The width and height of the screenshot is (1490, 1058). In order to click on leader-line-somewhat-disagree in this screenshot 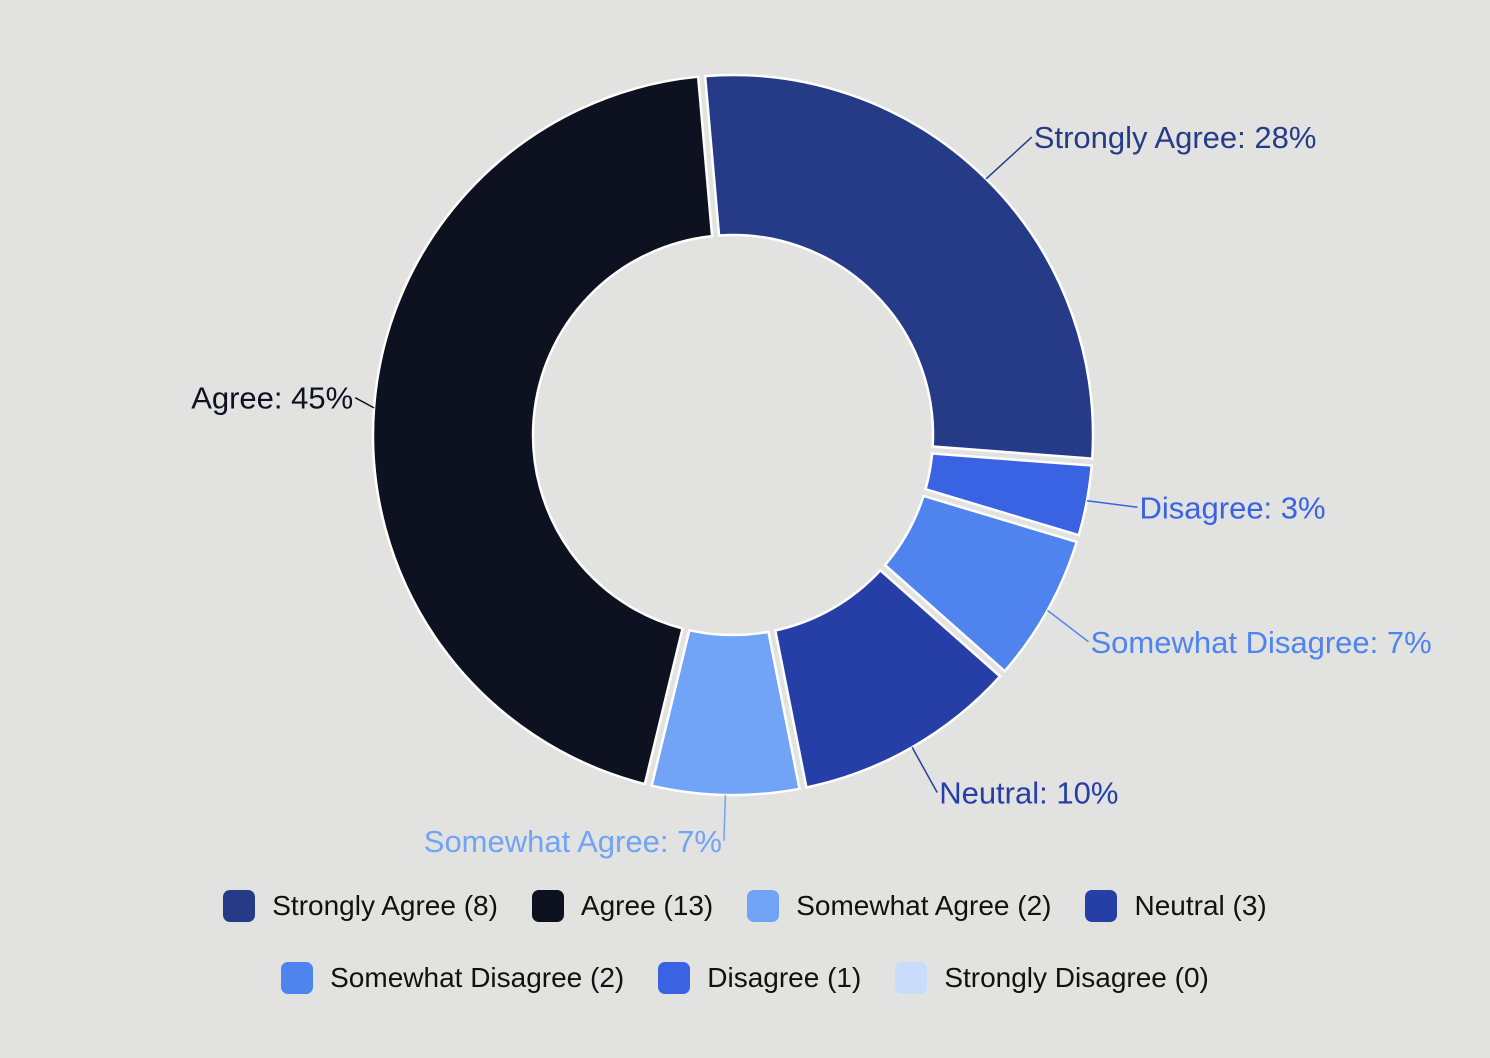, I will do `click(1067, 626)`.